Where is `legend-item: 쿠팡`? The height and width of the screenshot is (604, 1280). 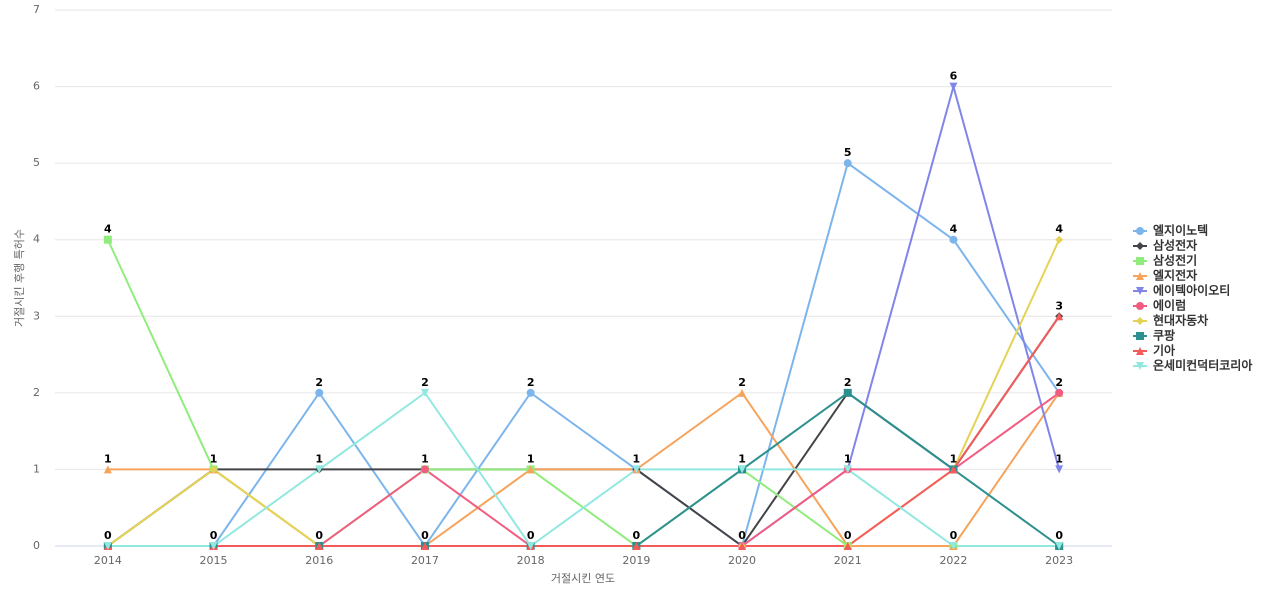 legend-item: 쿠팡 is located at coordinates (1154, 335).